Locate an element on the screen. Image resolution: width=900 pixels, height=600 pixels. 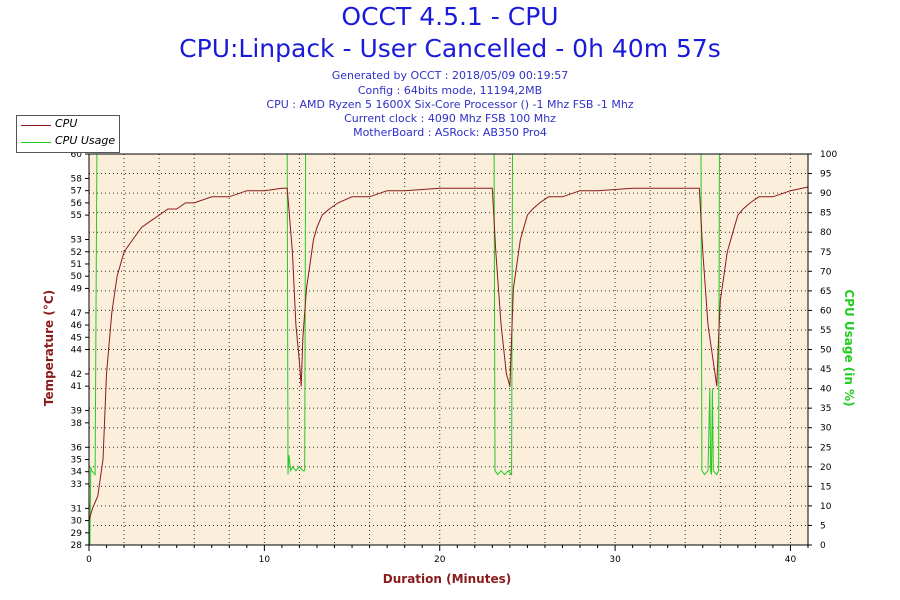
y2-tick-label: 70 is located at coordinates (826, 272).